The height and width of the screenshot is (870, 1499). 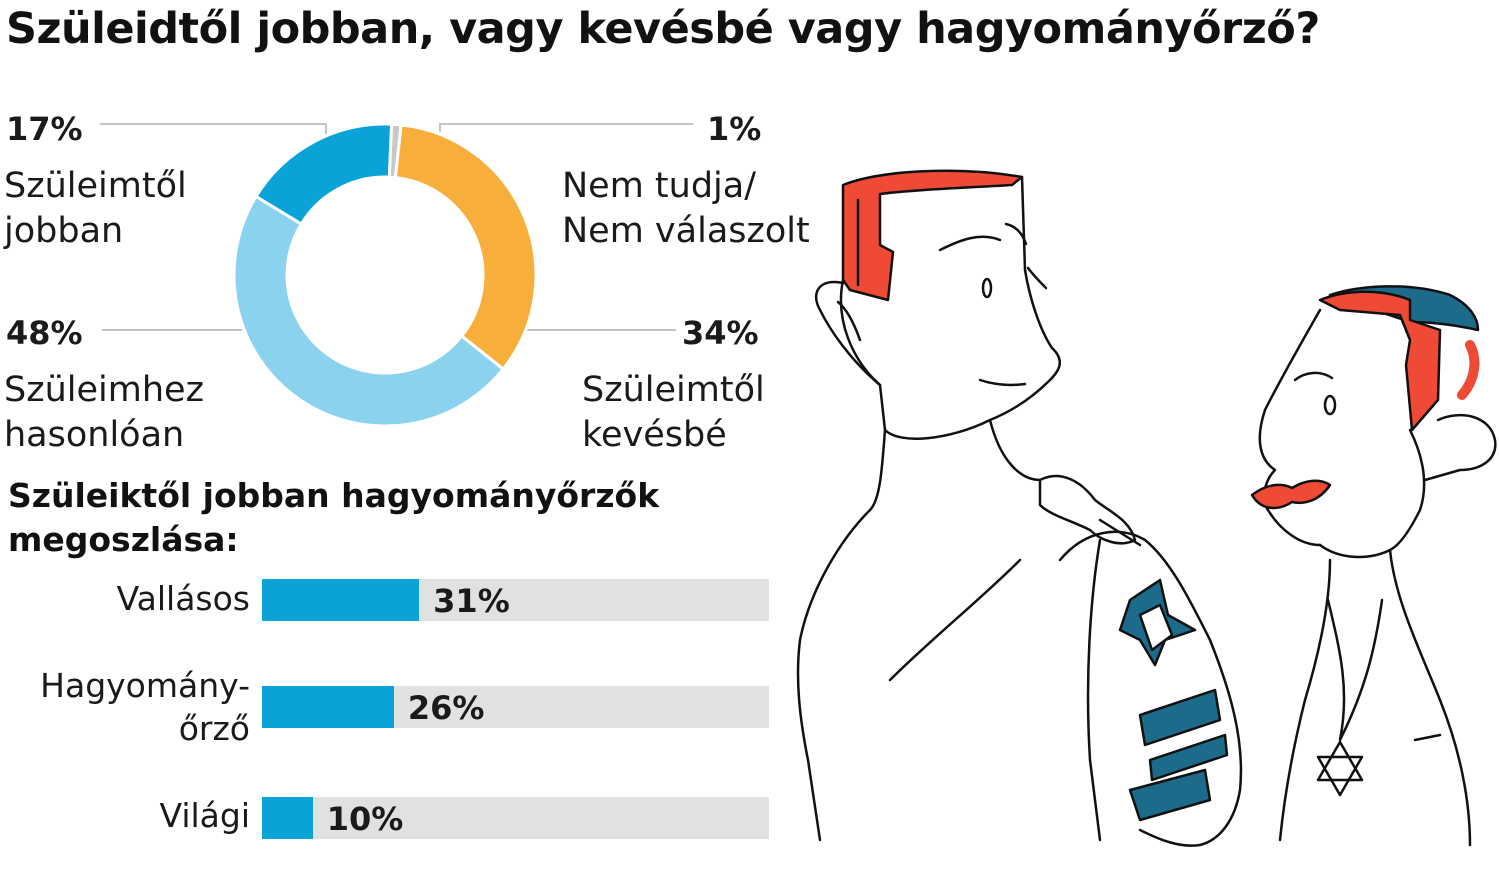 I want to click on bar-label-line: Vallásos, so click(x=183, y=598).